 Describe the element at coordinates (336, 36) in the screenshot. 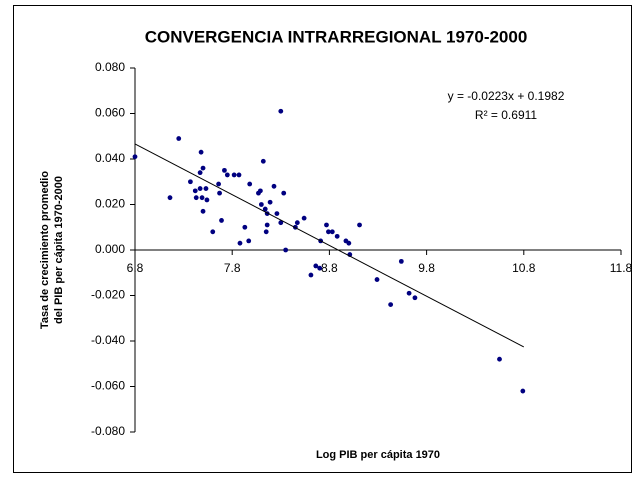

I see `chart-title: CONVERGENCIA INTRARREGIONAL 1970-2000` at that location.